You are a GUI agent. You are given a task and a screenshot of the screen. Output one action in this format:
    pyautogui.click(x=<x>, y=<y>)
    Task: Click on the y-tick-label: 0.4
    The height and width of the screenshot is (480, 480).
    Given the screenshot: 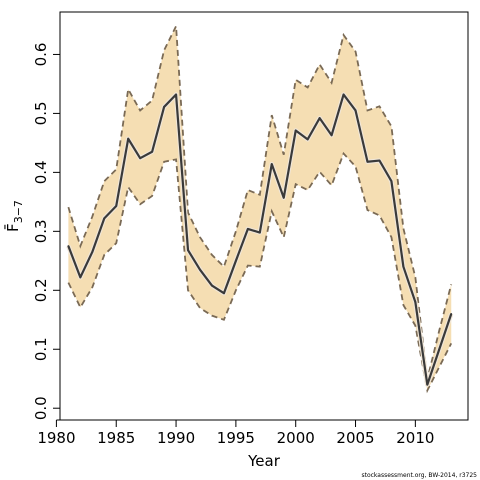 What is the action you would take?
    pyautogui.click(x=41, y=172)
    